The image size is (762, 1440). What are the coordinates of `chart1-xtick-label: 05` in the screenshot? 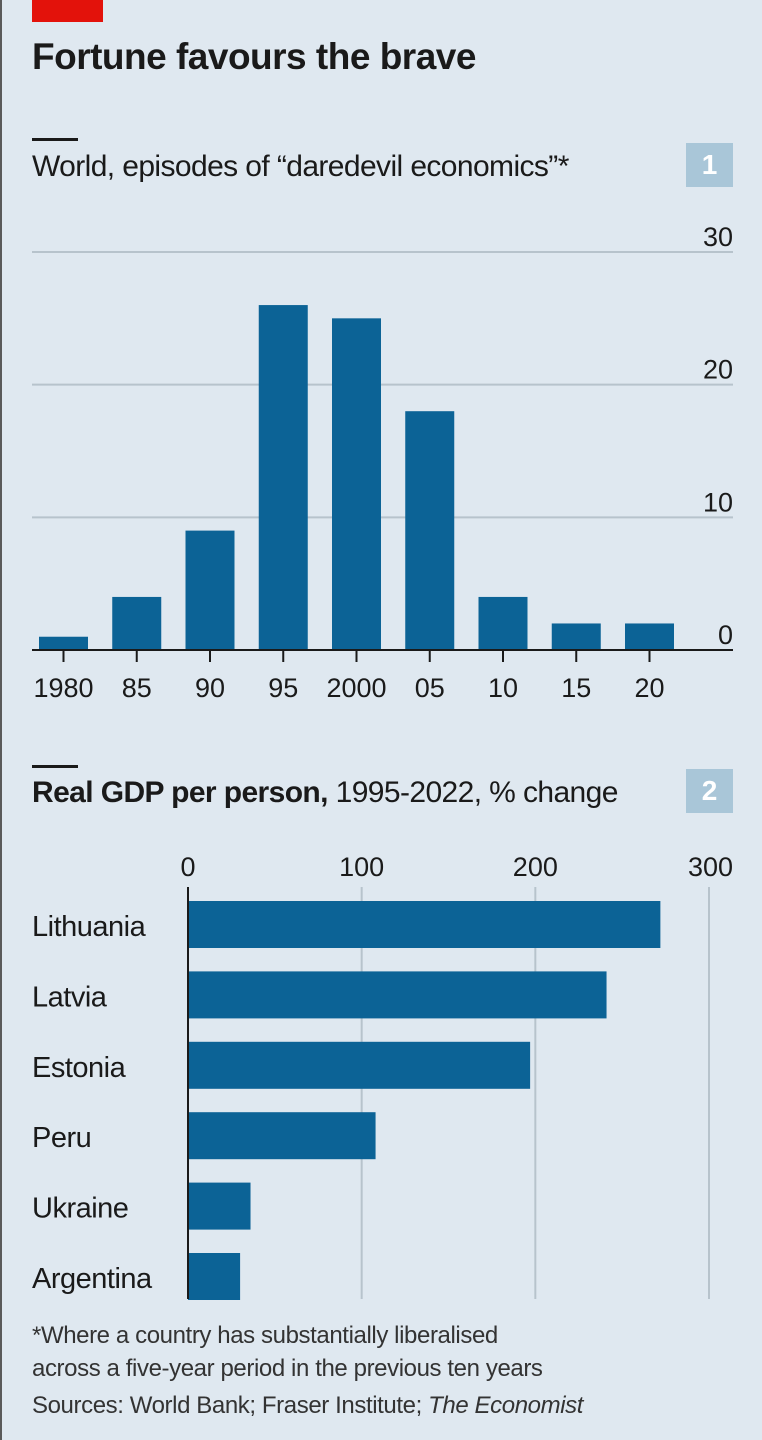 It's located at (430, 688).